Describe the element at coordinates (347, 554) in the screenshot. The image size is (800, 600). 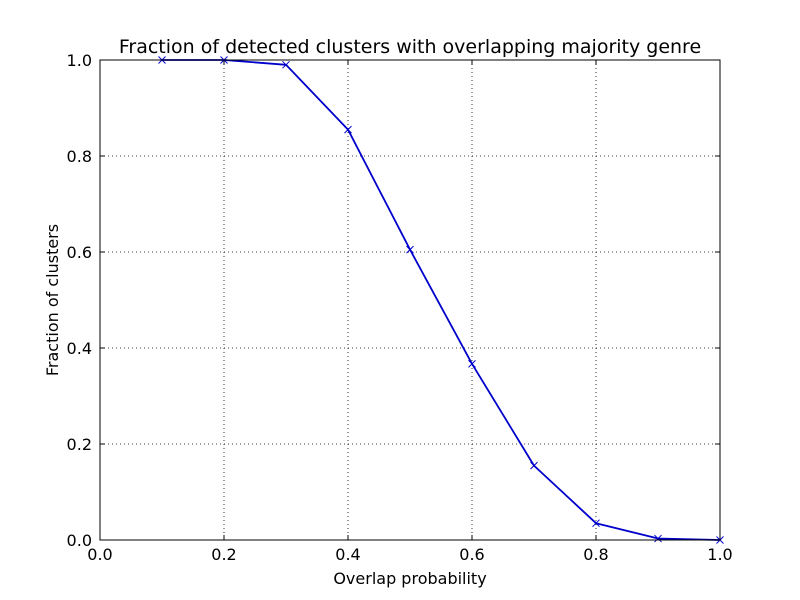
I see `x-tick-label: 0.4` at that location.